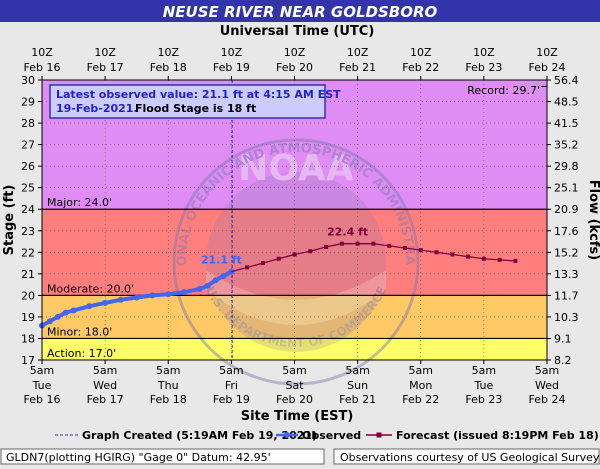  What do you see at coordinates (566, 123) in the screenshot?
I see `flow-tick-label: 41.5` at bounding box center [566, 123].